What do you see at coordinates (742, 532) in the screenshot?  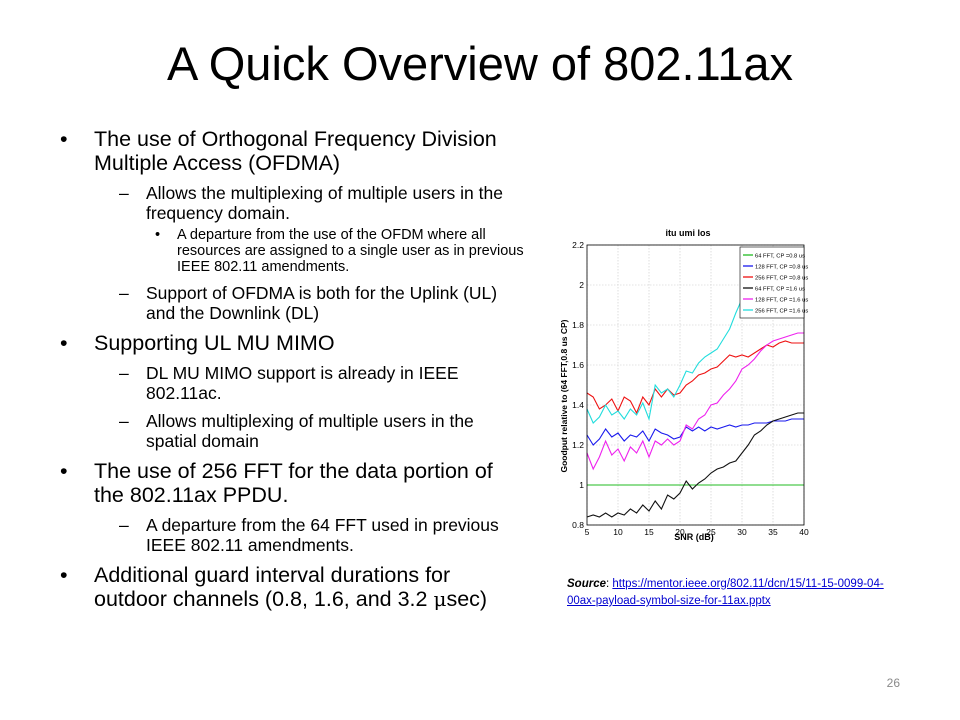 I see `x-tick-label: 30` at bounding box center [742, 532].